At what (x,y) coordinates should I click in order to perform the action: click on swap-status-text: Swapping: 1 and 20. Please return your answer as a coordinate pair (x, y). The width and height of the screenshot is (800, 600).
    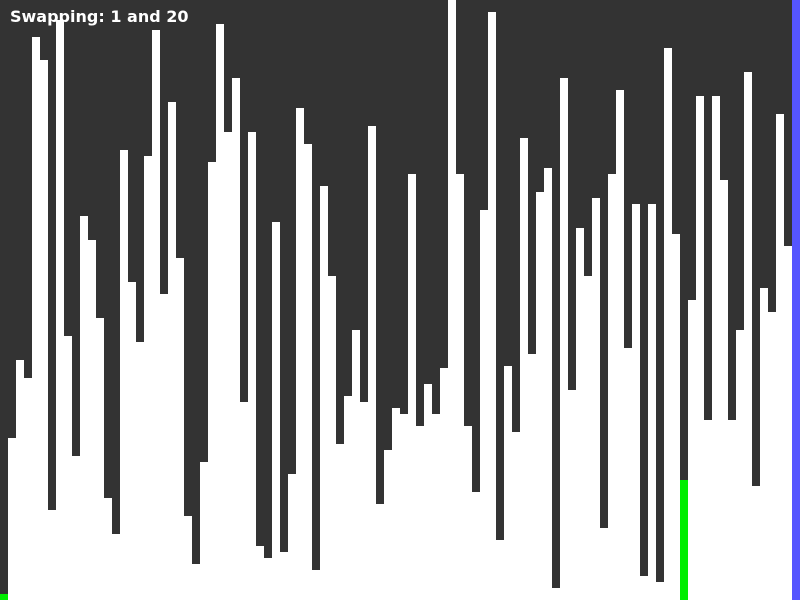
    Looking at the image, I should click on (99, 16).